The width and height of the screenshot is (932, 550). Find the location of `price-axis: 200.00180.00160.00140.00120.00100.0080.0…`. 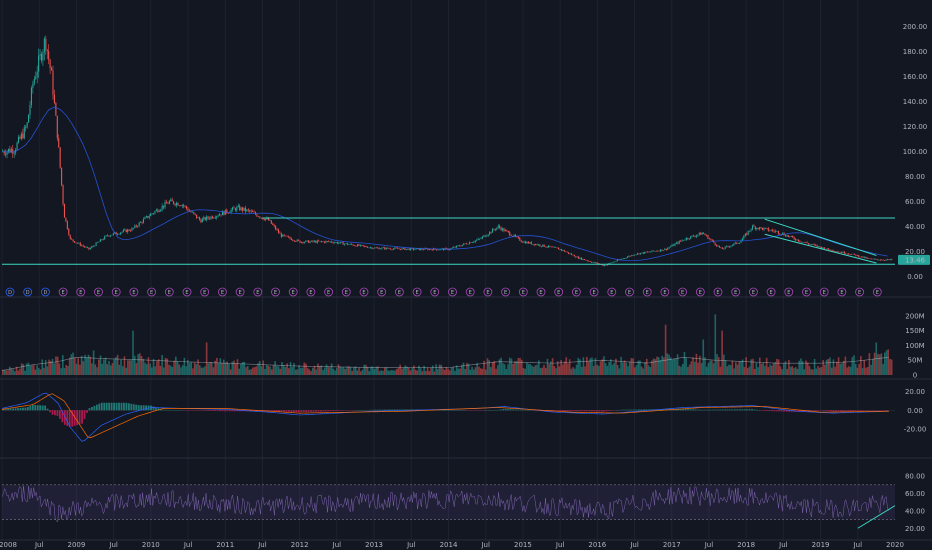

price-axis: 200.00180.00160.00140.00120.00100.0080.0… is located at coordinates (914, 152).